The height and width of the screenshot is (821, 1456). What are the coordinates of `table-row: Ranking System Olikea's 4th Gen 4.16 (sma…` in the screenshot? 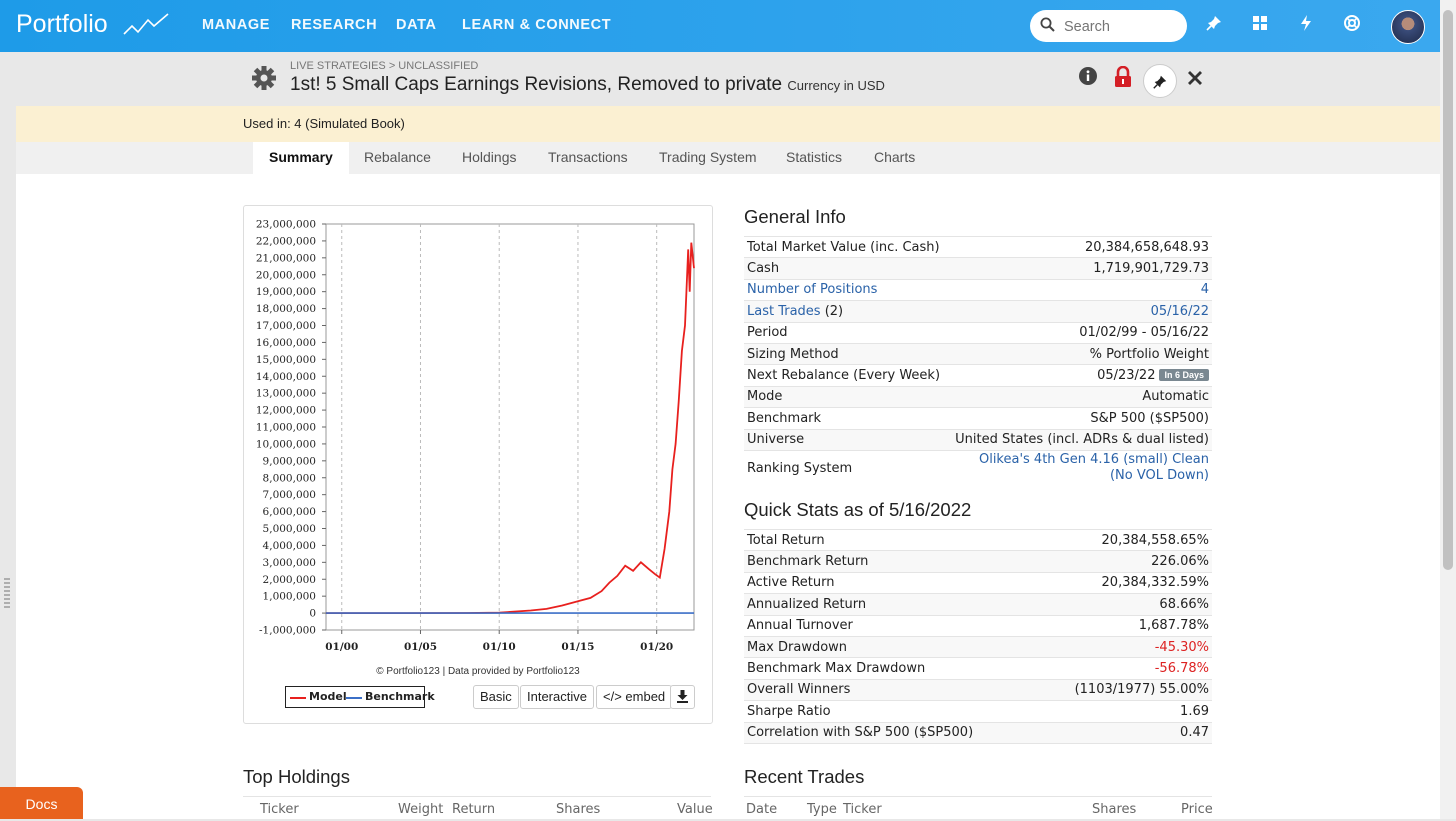 It's located at (978, 467).